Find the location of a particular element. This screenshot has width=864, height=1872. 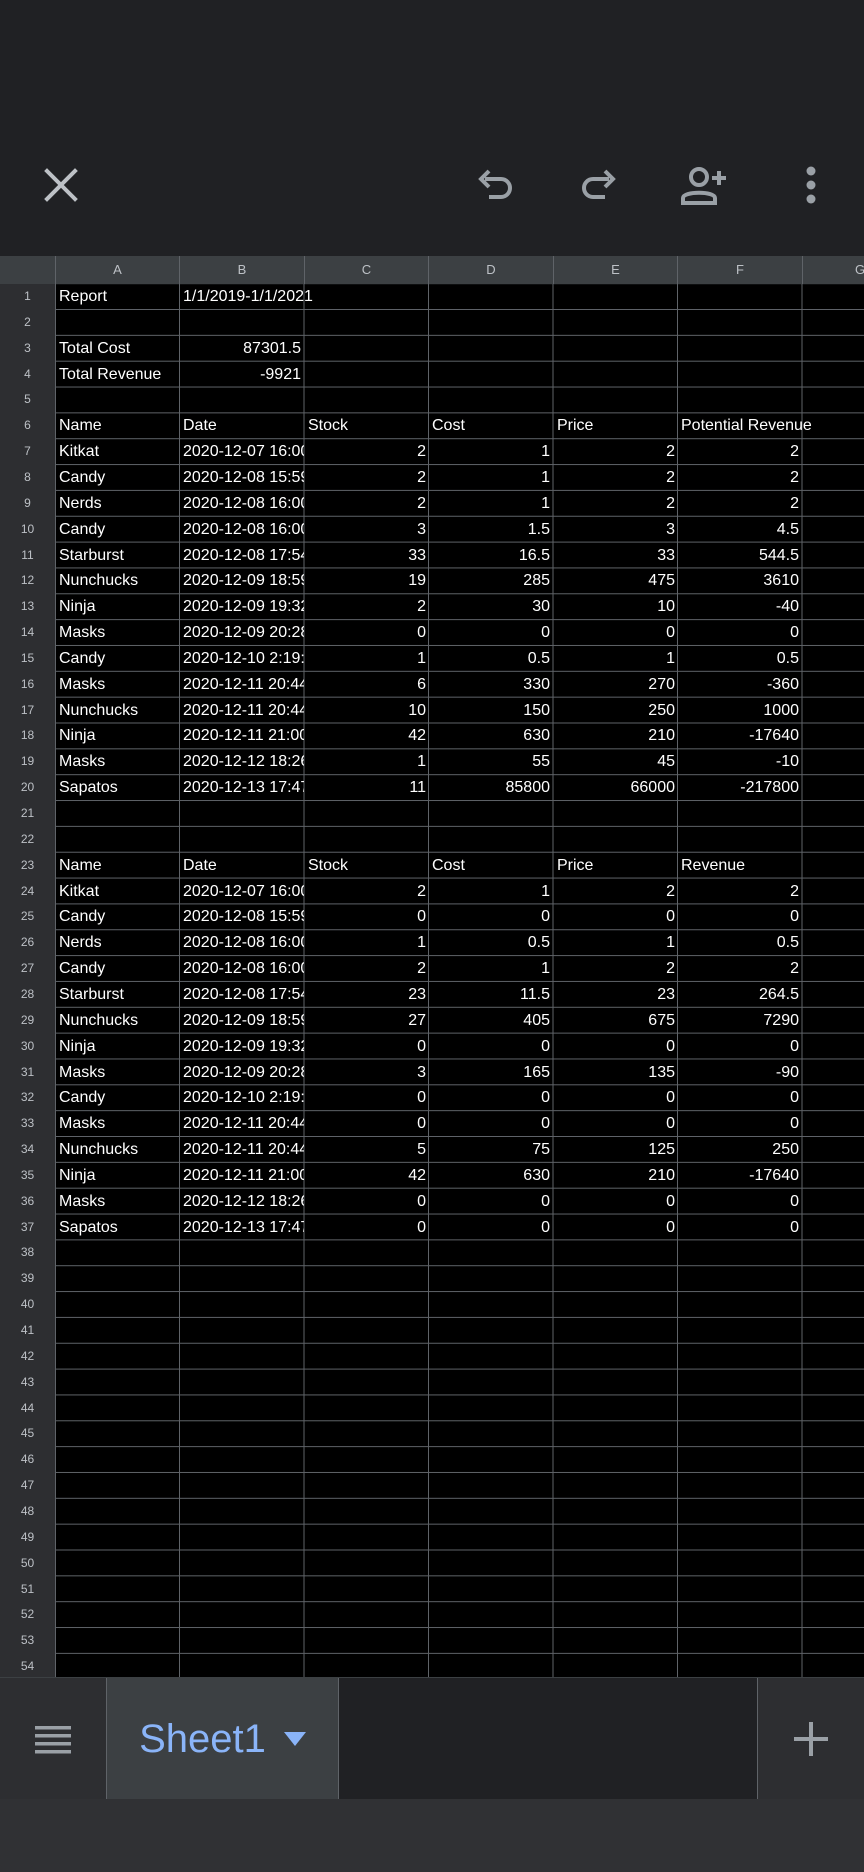

cell: 11 is located at coordinates (417, 788).